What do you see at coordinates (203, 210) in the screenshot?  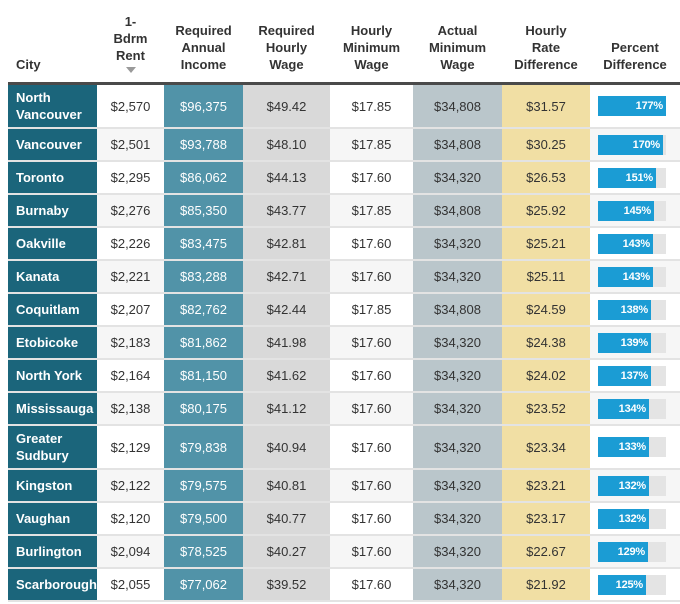 I see `cell-required-annual-income: $85,350` at bounding box center [203, 210].